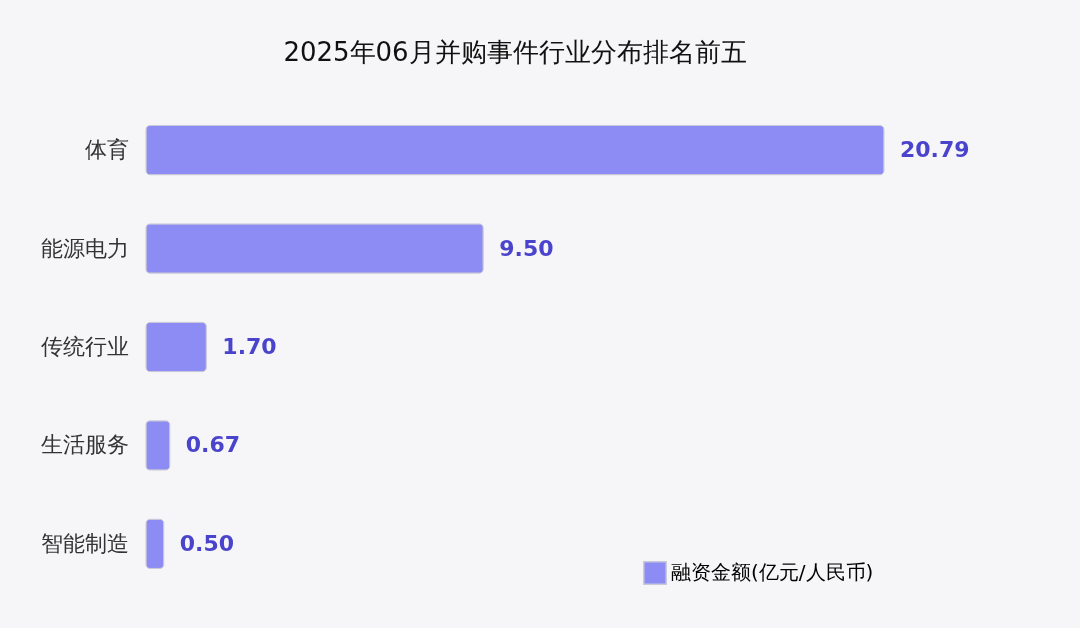 Image resolution: width=1080 pixels, height=628 pixels. I want to click on chart-title: 2025年06月并购事件行业分布排名前五, so click(515, 52).